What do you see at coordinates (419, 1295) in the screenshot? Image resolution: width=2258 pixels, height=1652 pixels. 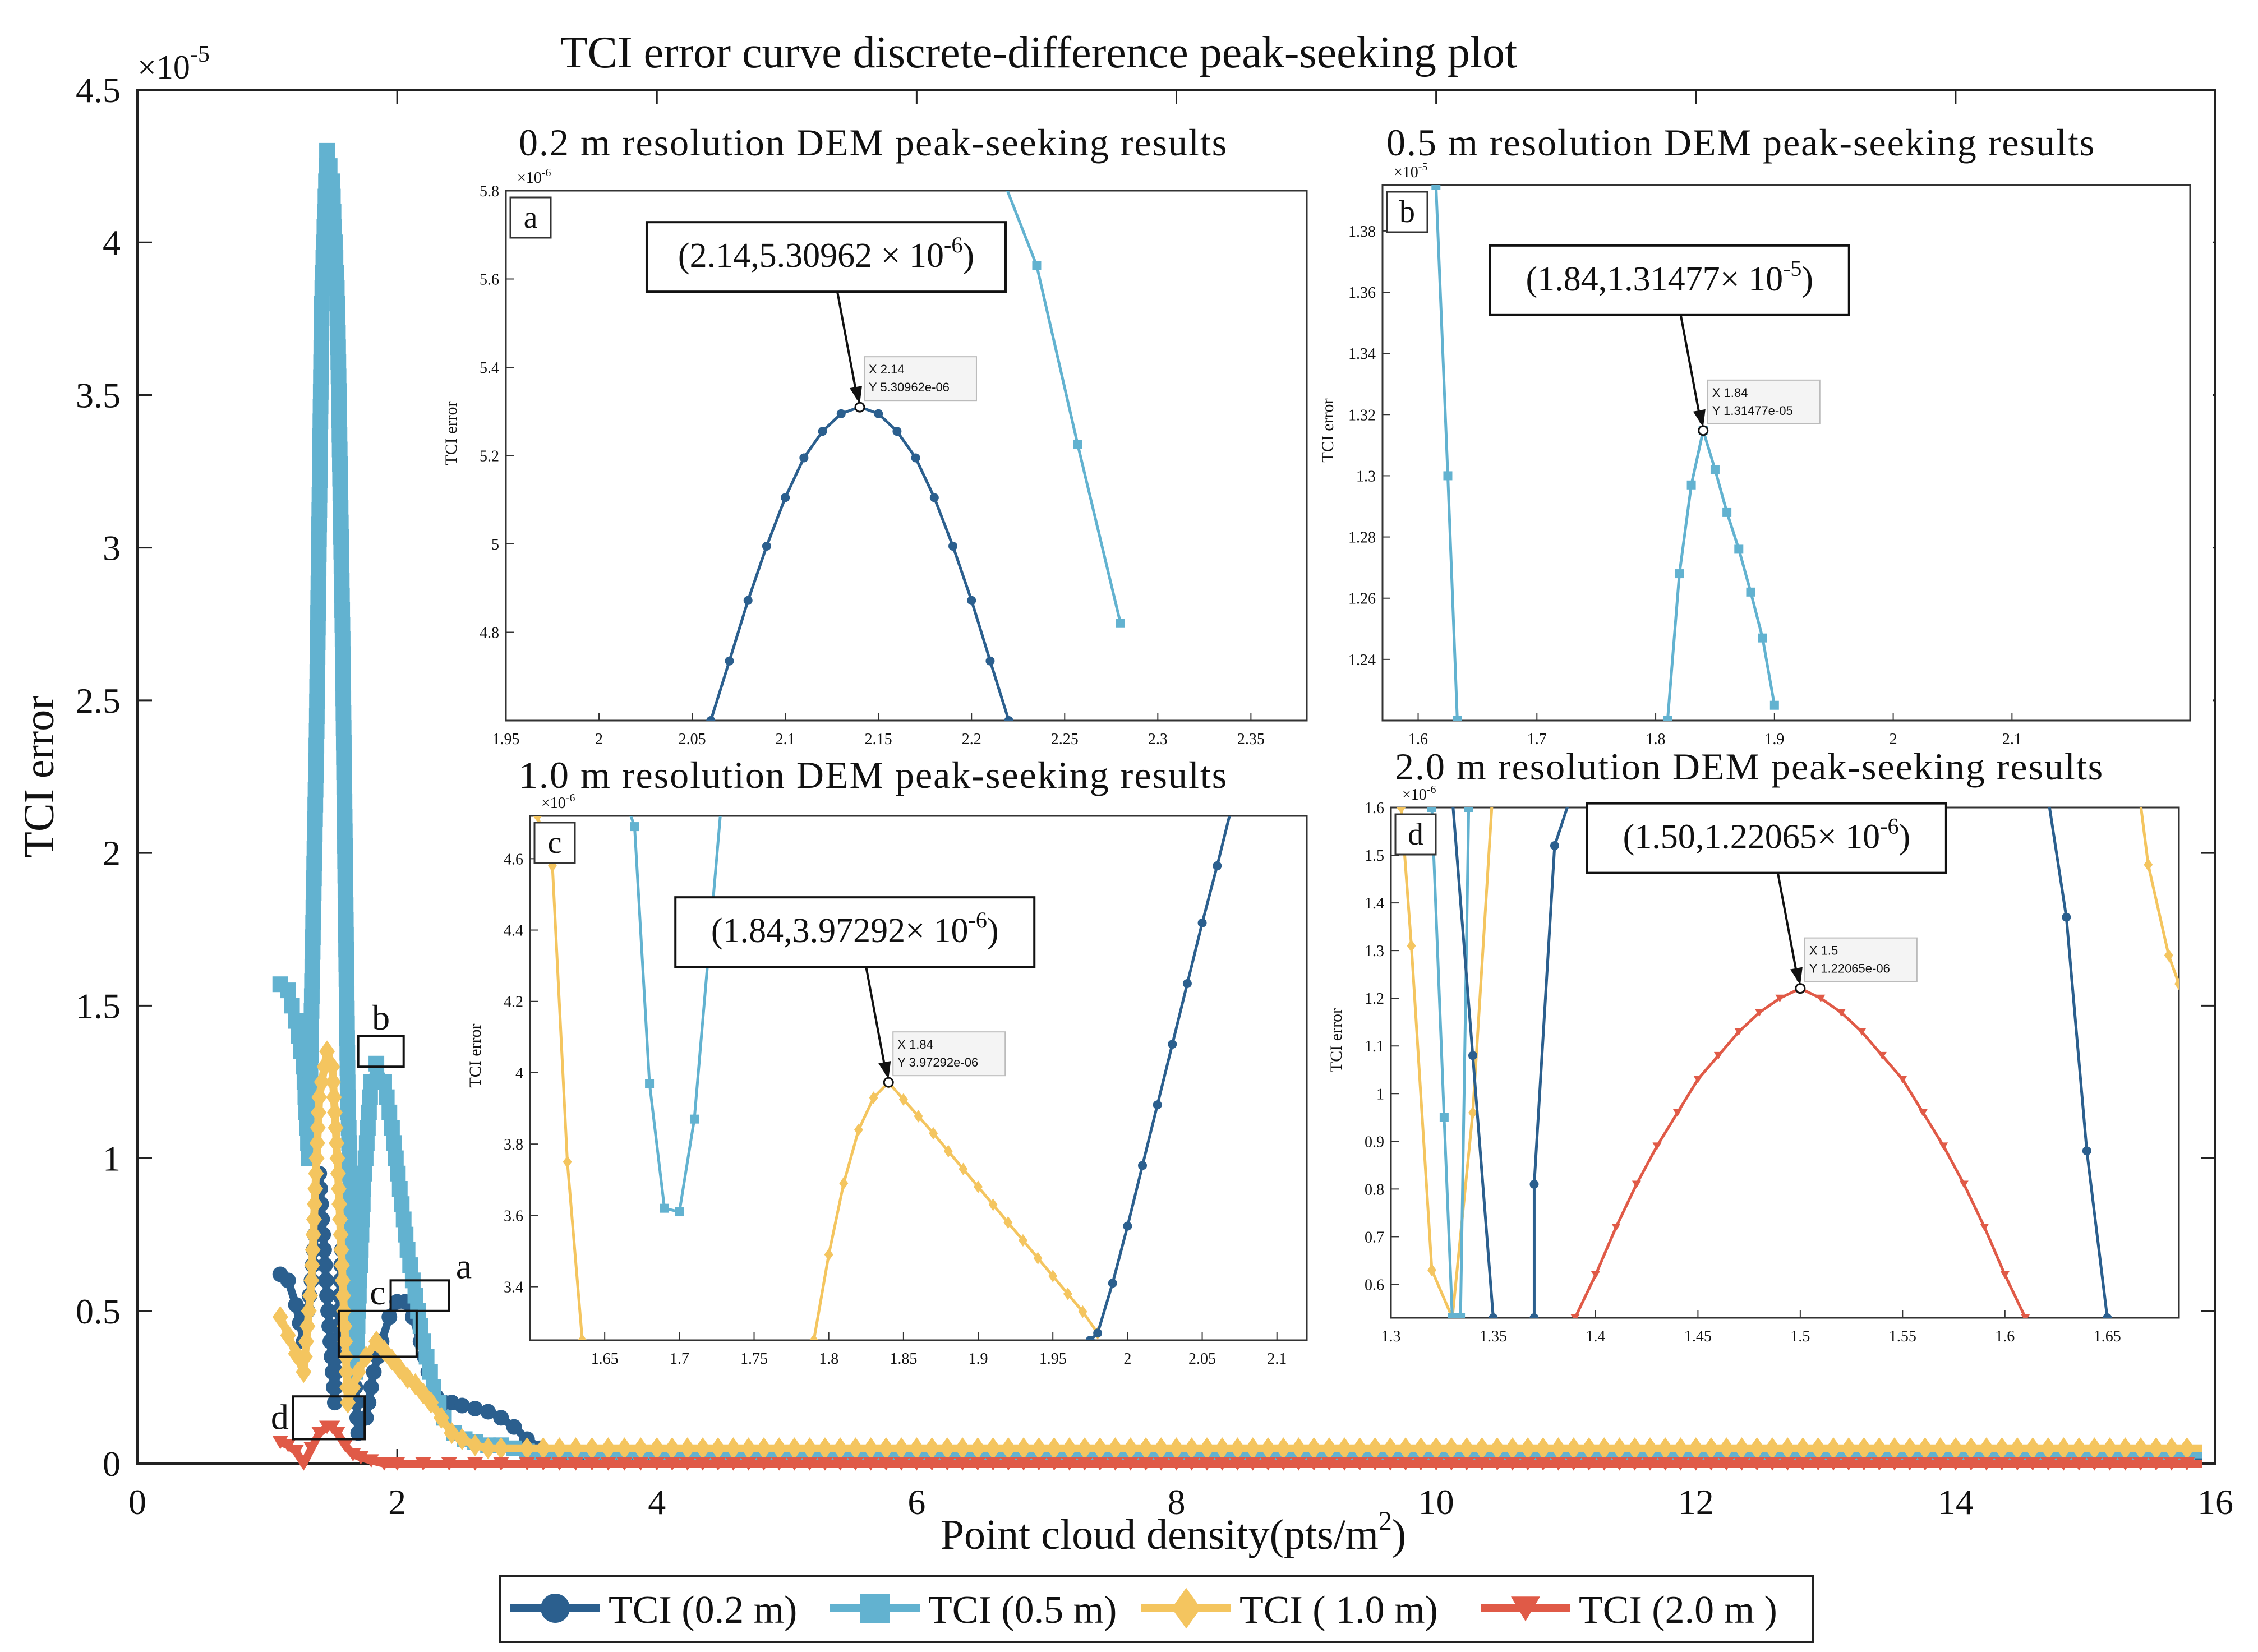 I see `zoom-box-a` at bounding box center [419, 1295].